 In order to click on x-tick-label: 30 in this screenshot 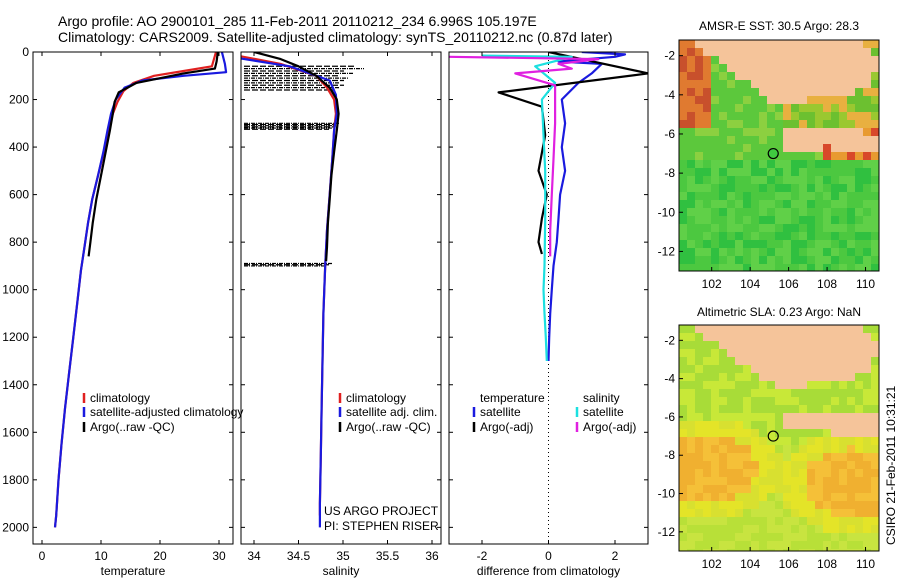, I will do `click(219, 556)`.